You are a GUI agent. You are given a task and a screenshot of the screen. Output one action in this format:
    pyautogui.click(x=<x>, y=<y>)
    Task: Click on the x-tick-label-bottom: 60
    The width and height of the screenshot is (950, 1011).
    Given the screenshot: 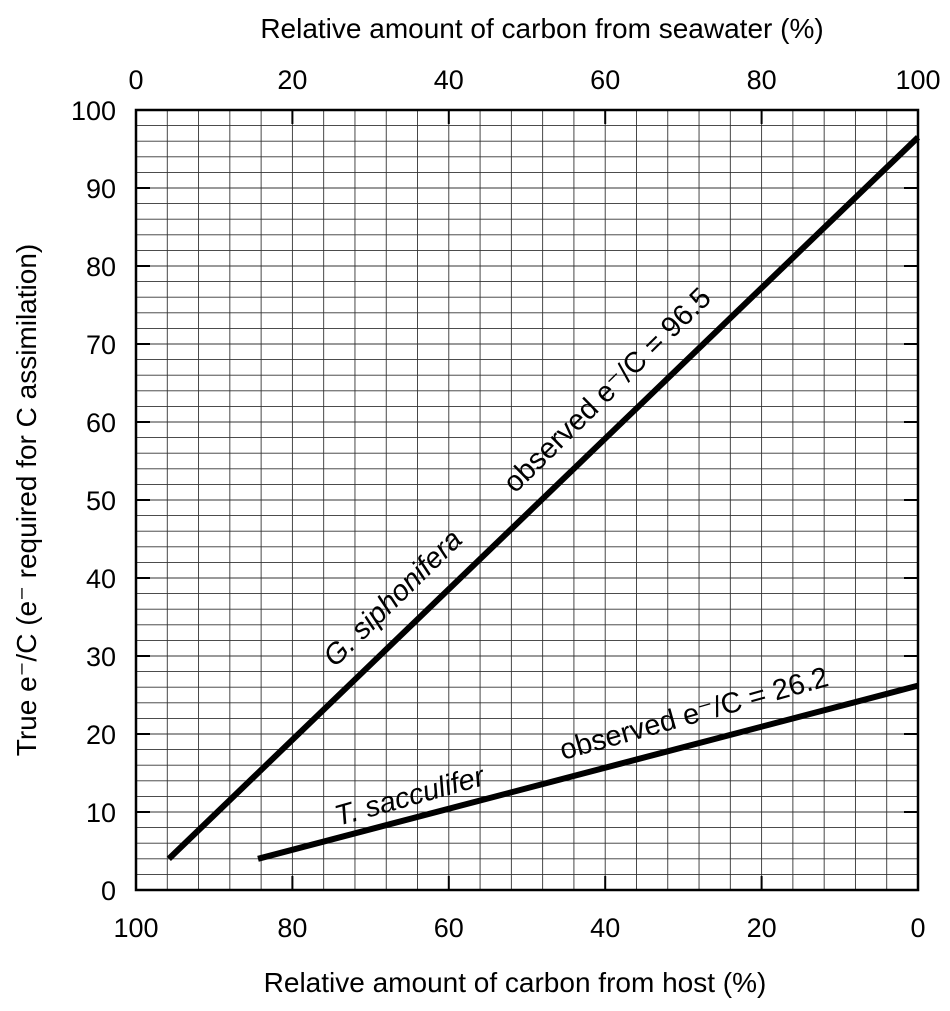 What is the action you would take?
    pyautogui.click(x=449, y=928)
    